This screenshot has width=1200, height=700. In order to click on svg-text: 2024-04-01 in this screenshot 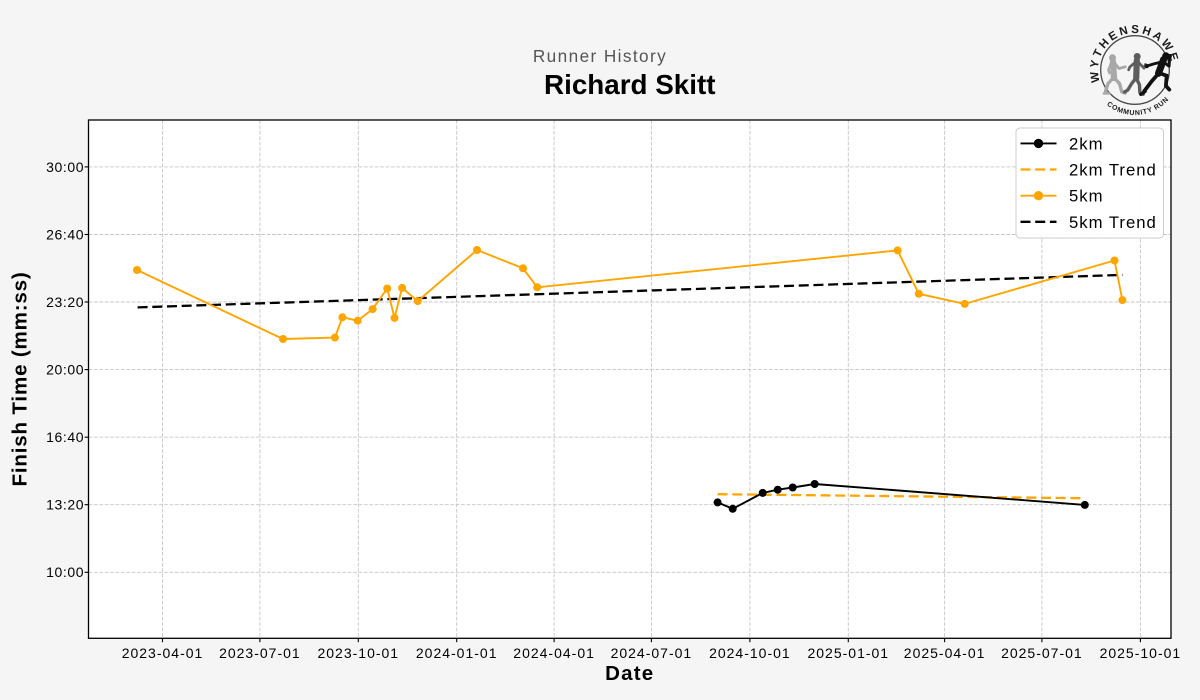, I will do `click(554, 653)`.